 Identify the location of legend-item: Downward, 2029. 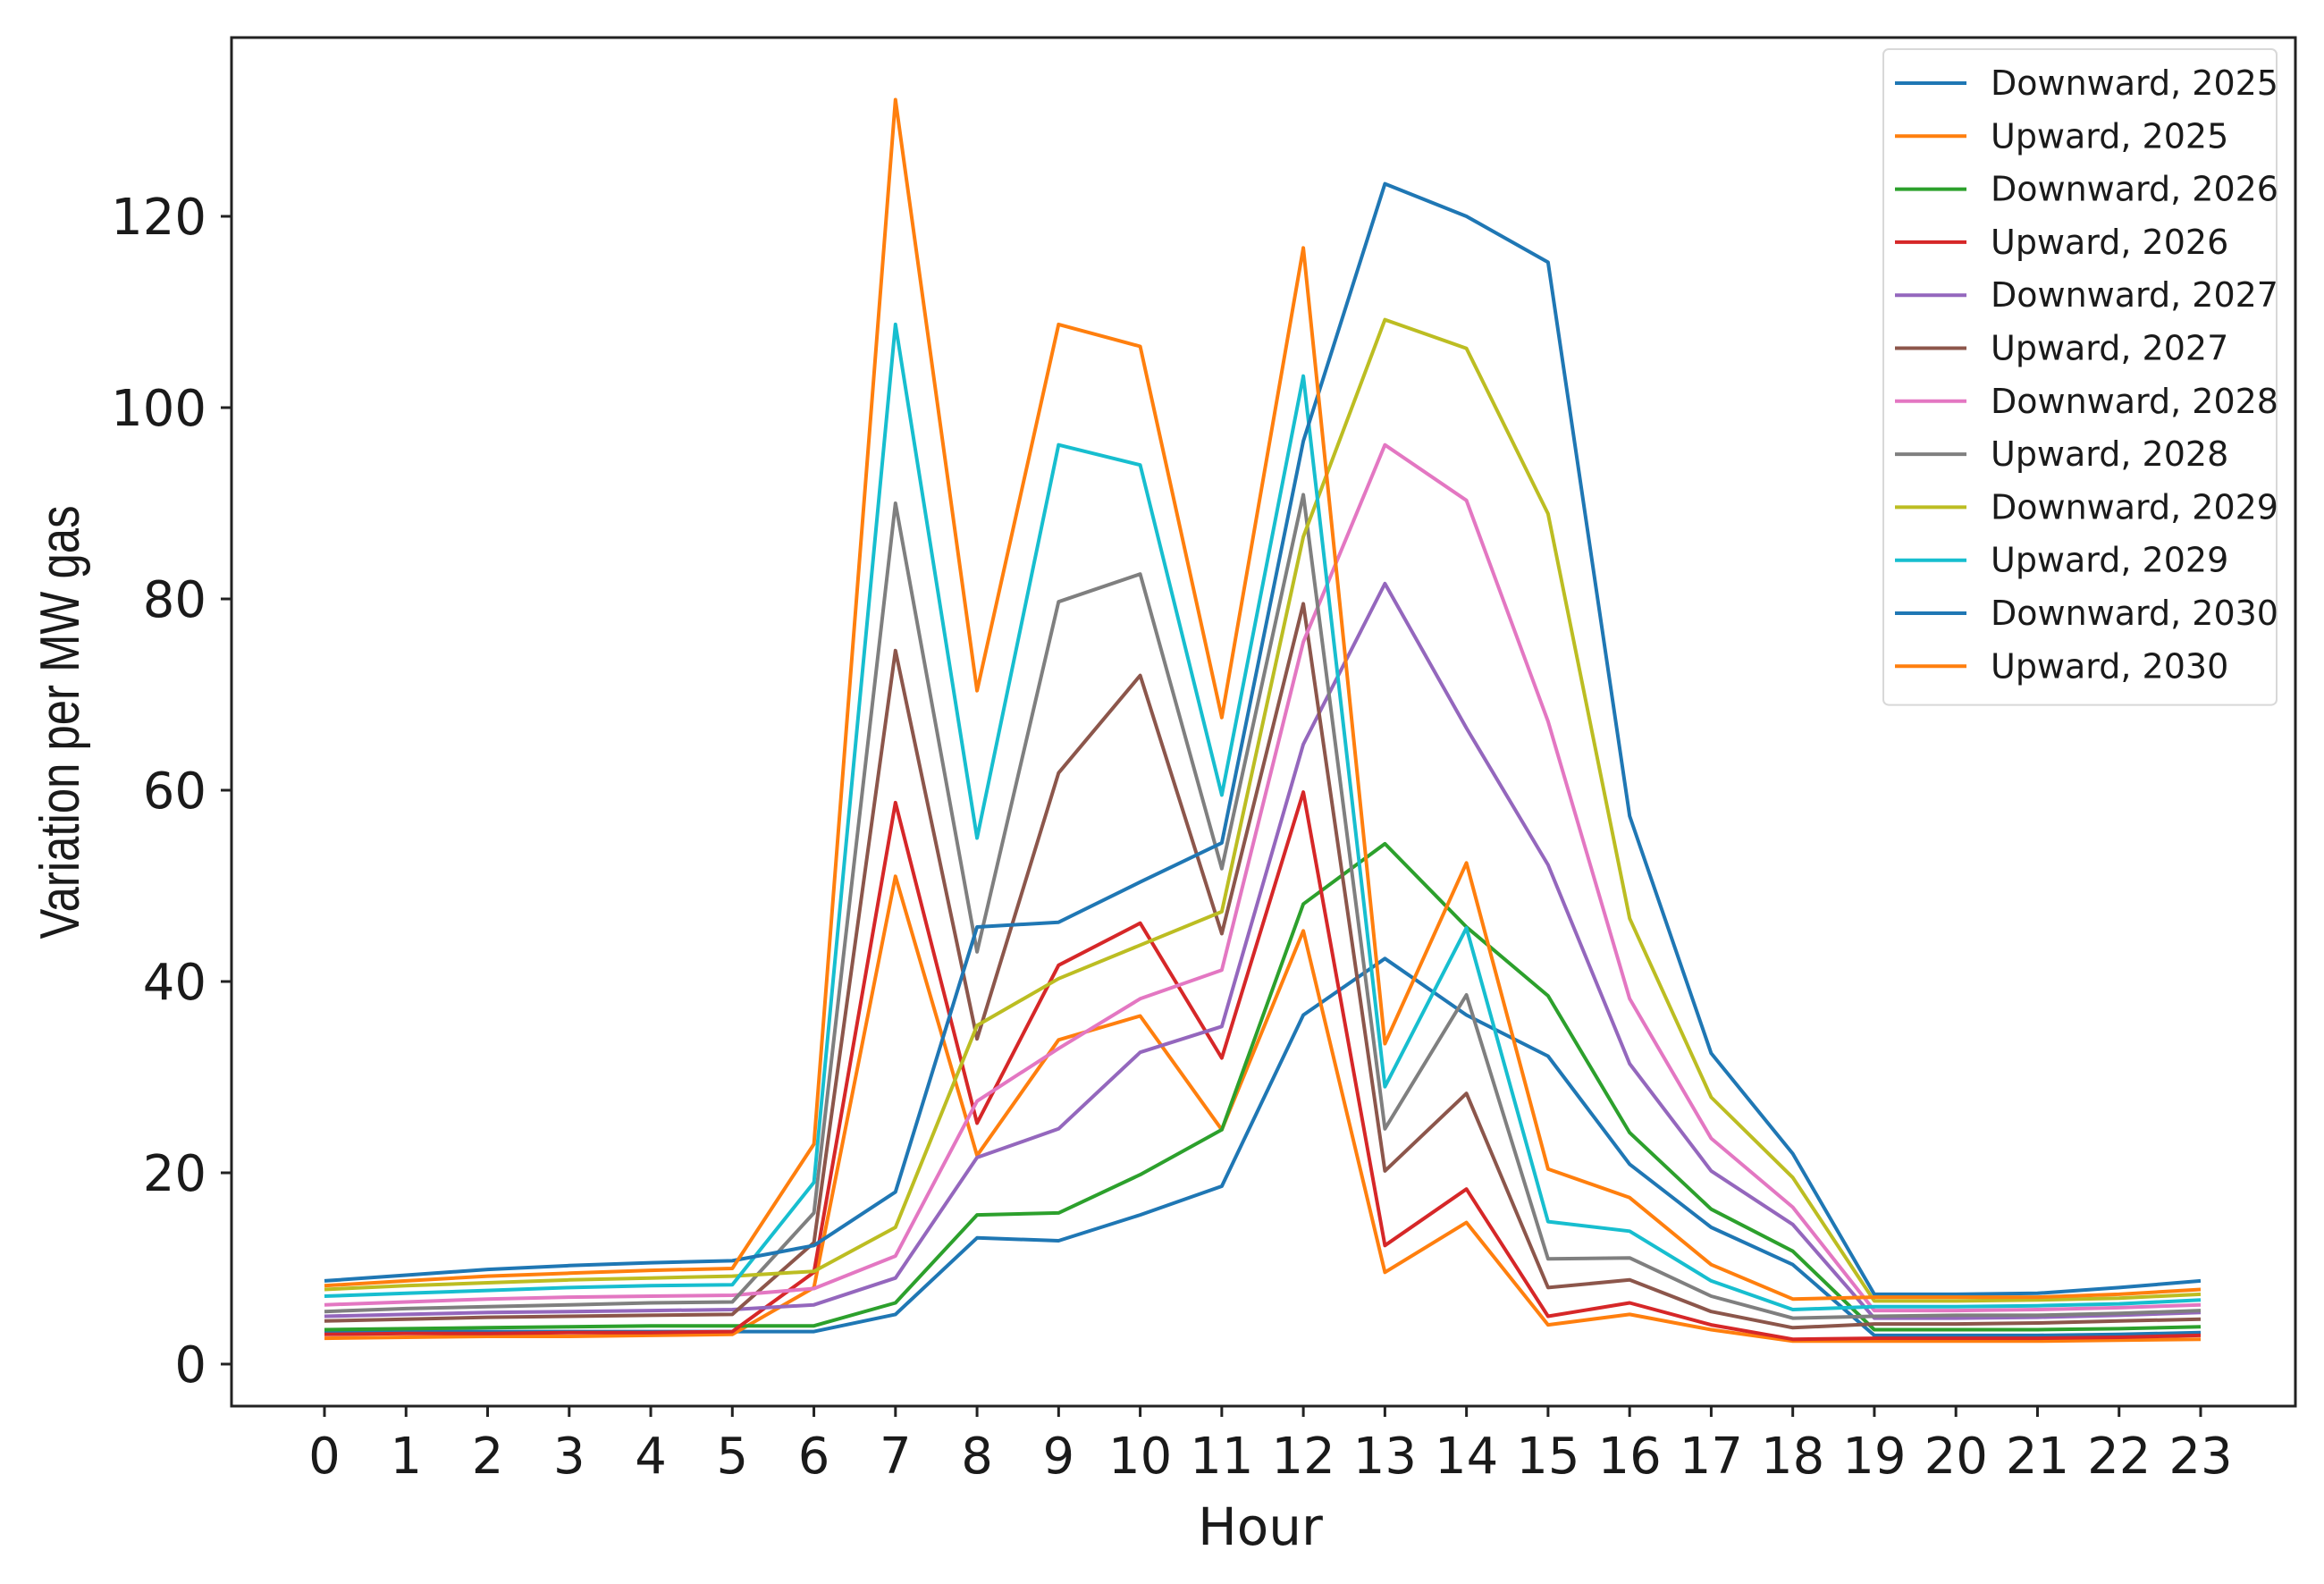
(2086, 507).